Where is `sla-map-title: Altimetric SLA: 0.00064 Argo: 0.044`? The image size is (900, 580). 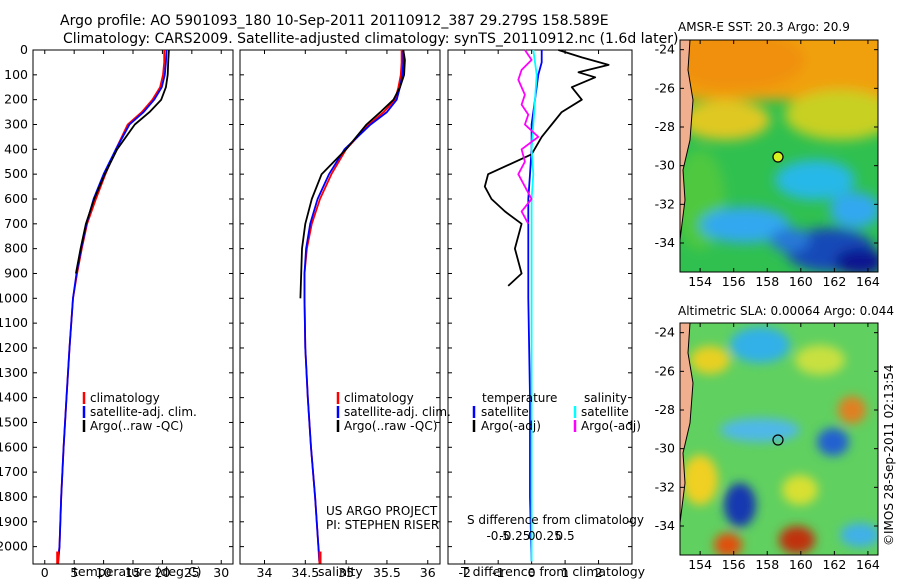
sla-map-title: Altimetric SLA: 0.00064 Argo: 0.044 is located at coordinates (786, 311).